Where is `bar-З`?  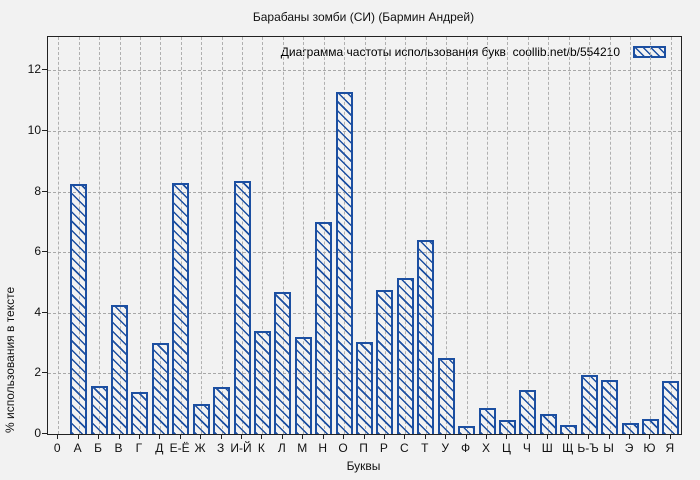
bar-З is located at coordinates (222, 410).